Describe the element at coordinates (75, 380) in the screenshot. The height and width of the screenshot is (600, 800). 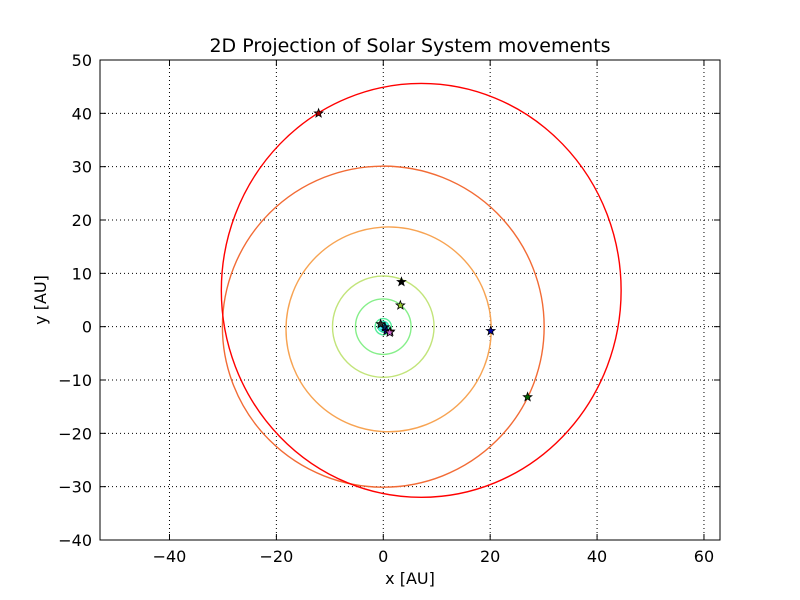
I see `y-tick-label: −10` at that location.